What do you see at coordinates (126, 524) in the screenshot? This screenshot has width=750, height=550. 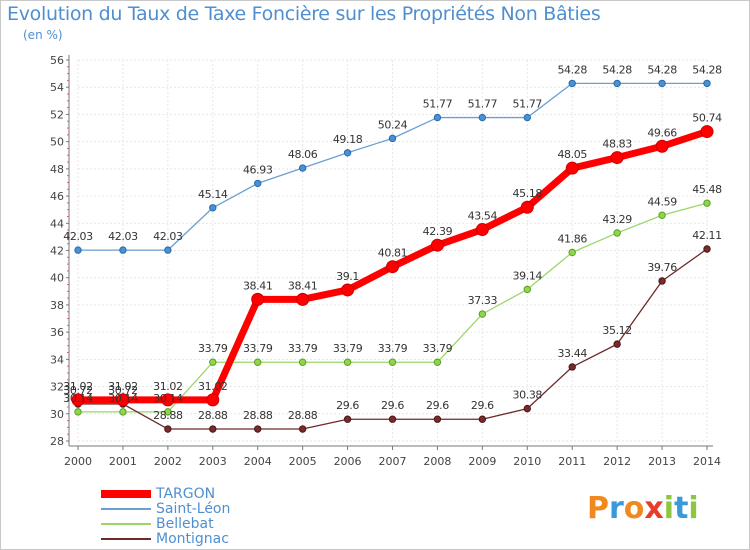 I see `legend-swatch-bellebat` at bounding box center [126, 524].